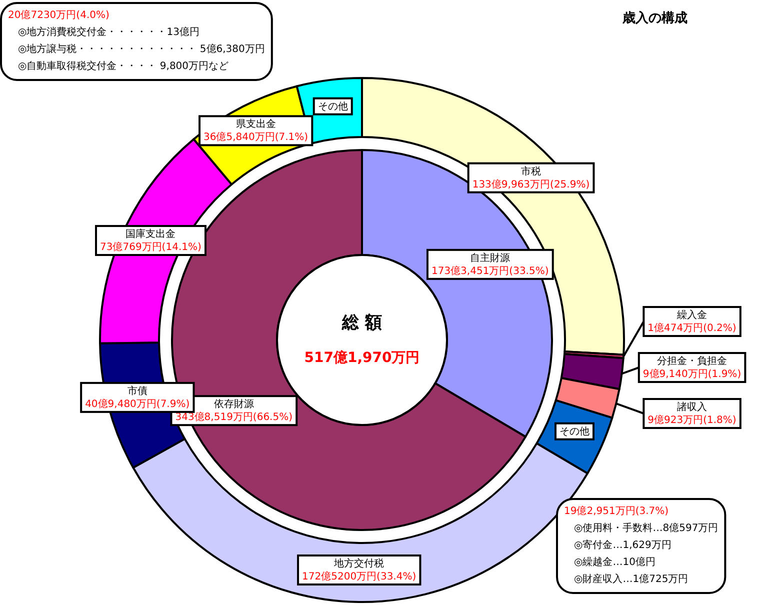 This screenshot has width=758, height=609. Describe the element at coordinates (234, 417) in the screenshot. I see `data-label: 343億8,519万円(66.5%)` at that location.